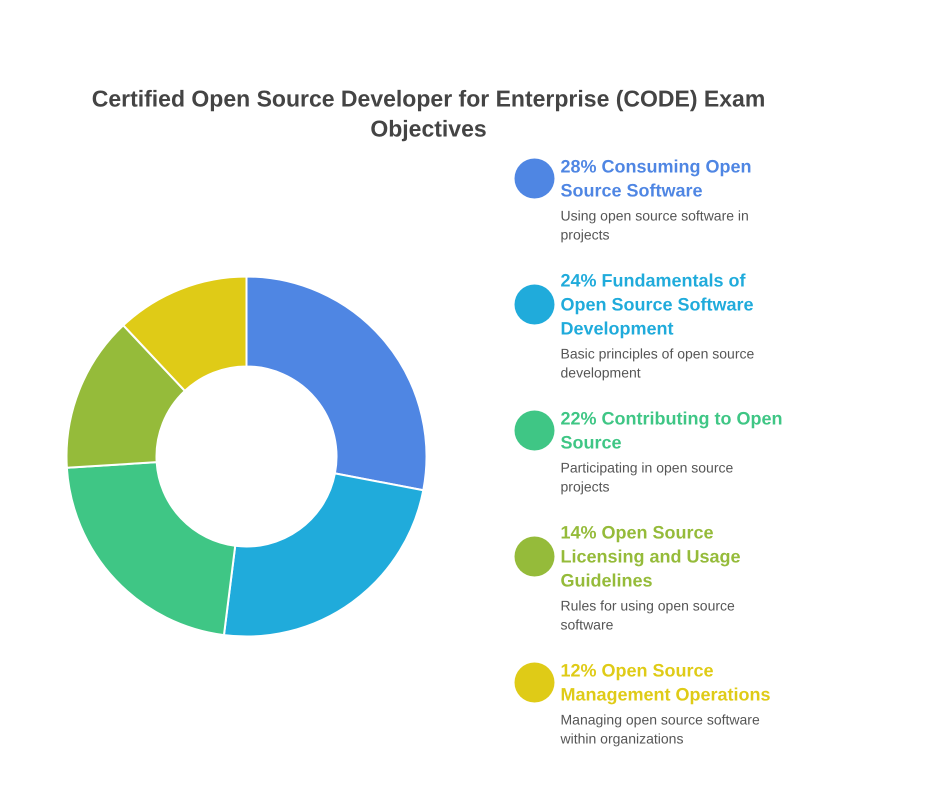 The height and width of the screenshot is (797, 931). I want to click on legend-label: 24% Fundamentals of Open Source Software Development, so click(657, 304).